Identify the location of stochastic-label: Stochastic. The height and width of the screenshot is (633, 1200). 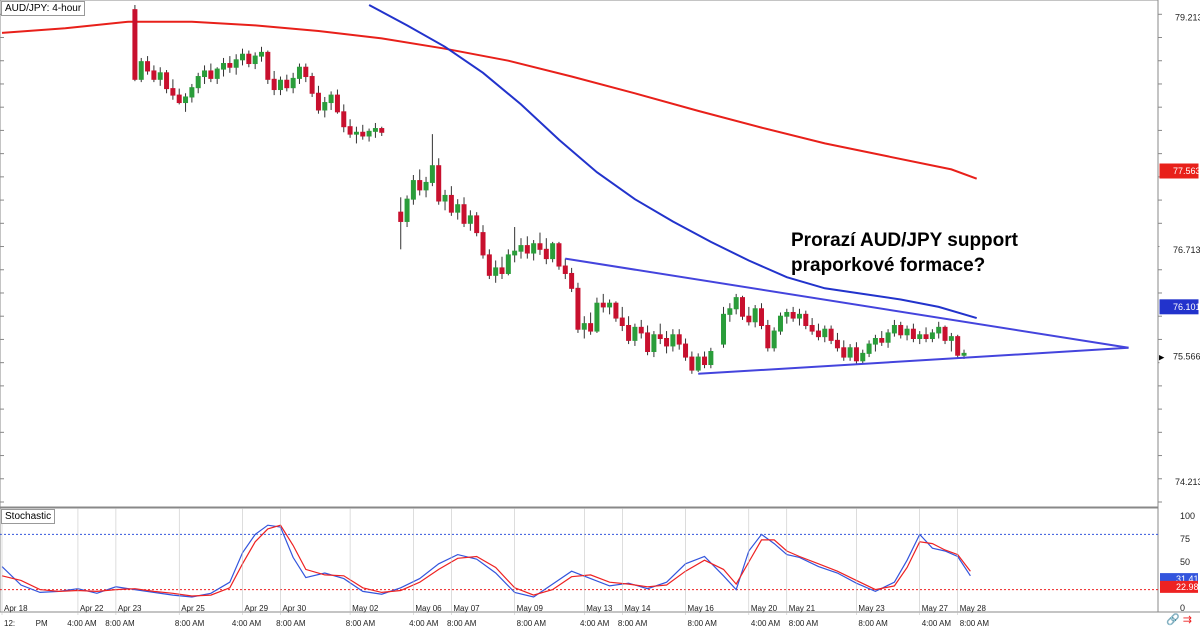
(28, 516).